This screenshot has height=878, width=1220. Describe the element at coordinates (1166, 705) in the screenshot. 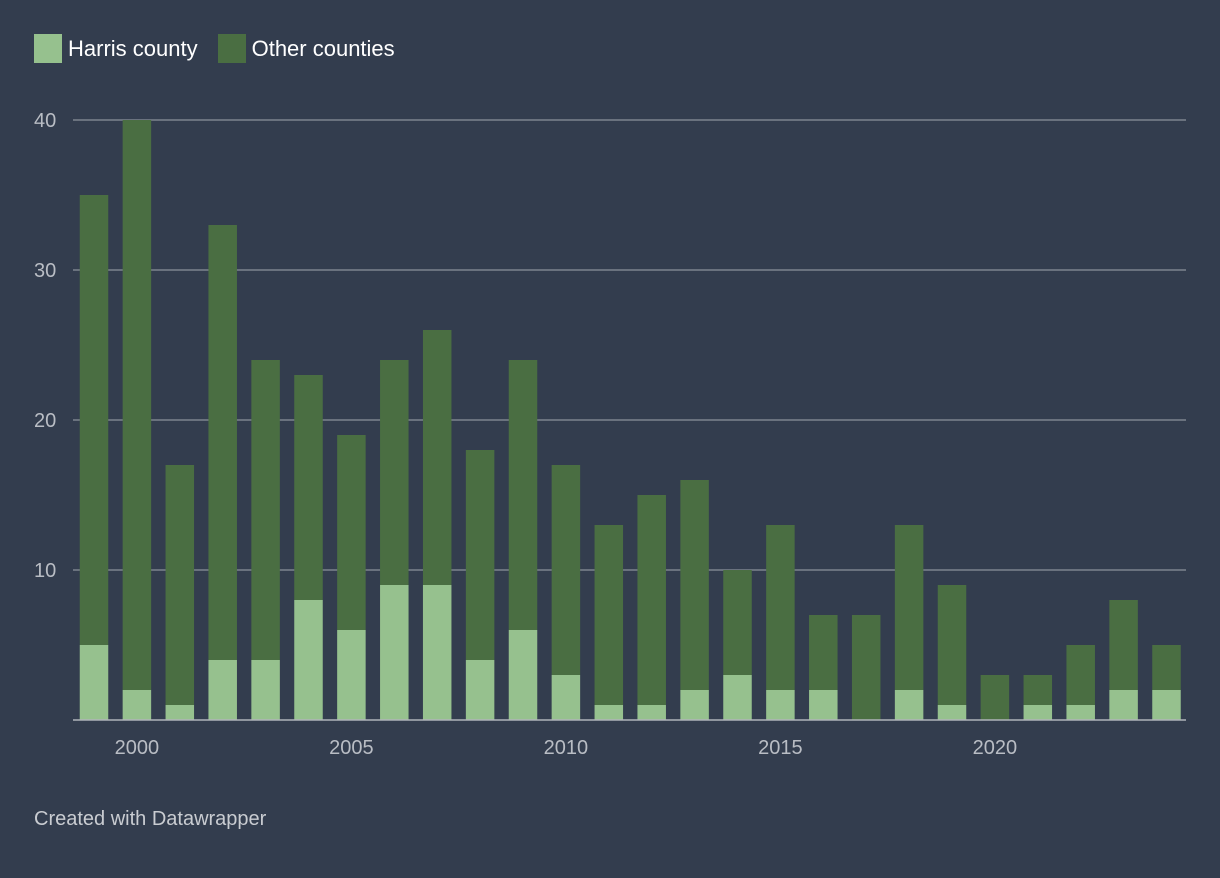

I see `bar-harris-2024` at that location.